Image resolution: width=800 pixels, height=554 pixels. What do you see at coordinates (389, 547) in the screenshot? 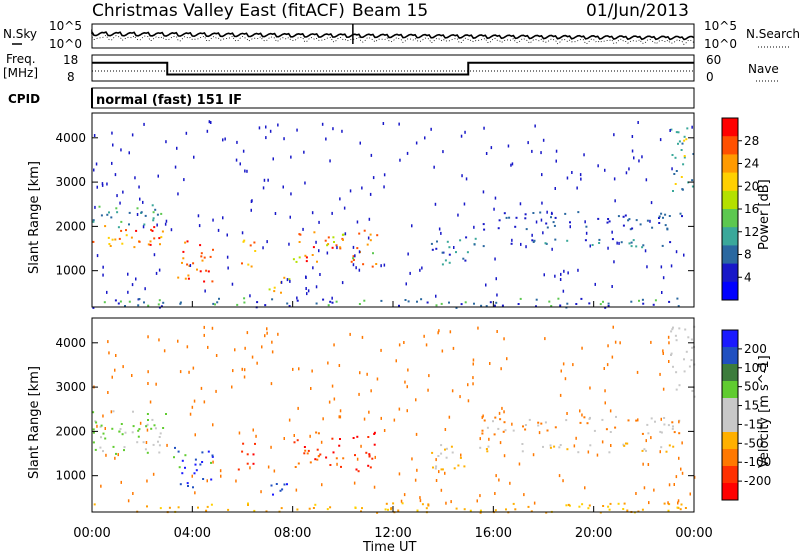
I see `x-axis-label: Time UT` at bounding box center [389, 547].